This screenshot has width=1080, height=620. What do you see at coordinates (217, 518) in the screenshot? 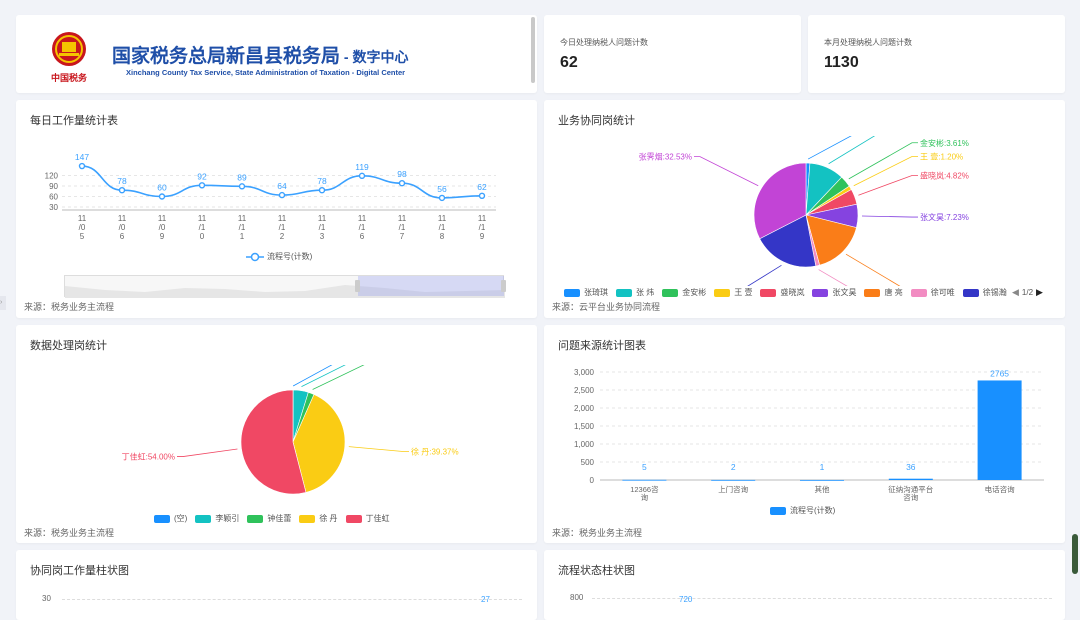
I see `legend-item: 李颖引` at bounding box center [217, 518].